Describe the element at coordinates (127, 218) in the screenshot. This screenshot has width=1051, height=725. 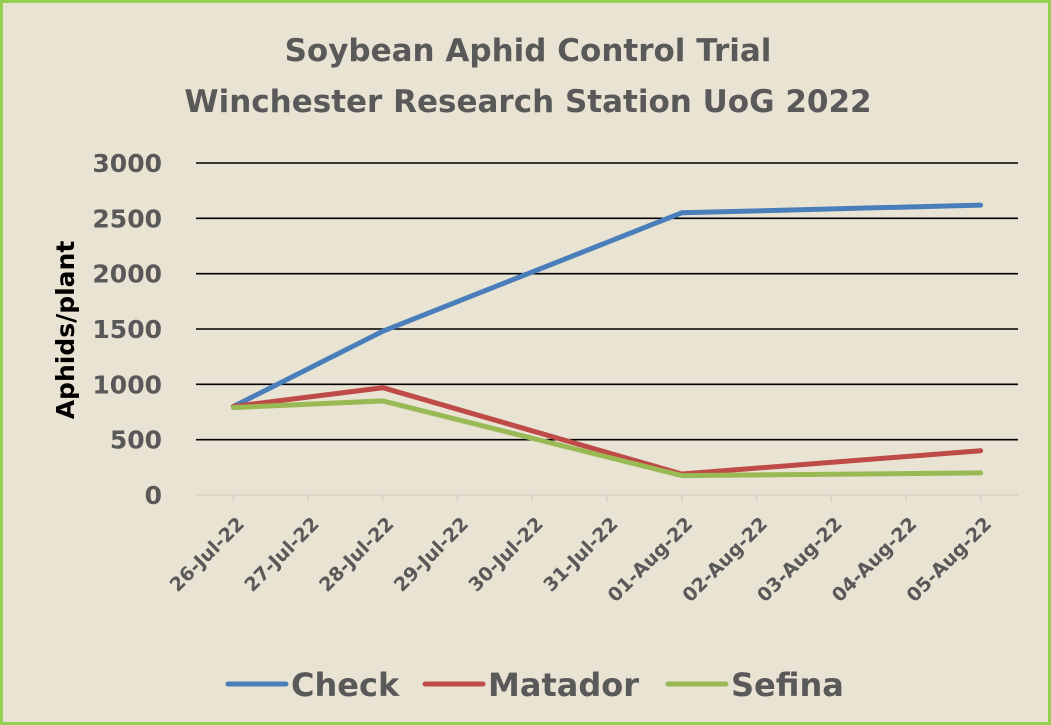
I see `y-tick-label: 2500` at that location.